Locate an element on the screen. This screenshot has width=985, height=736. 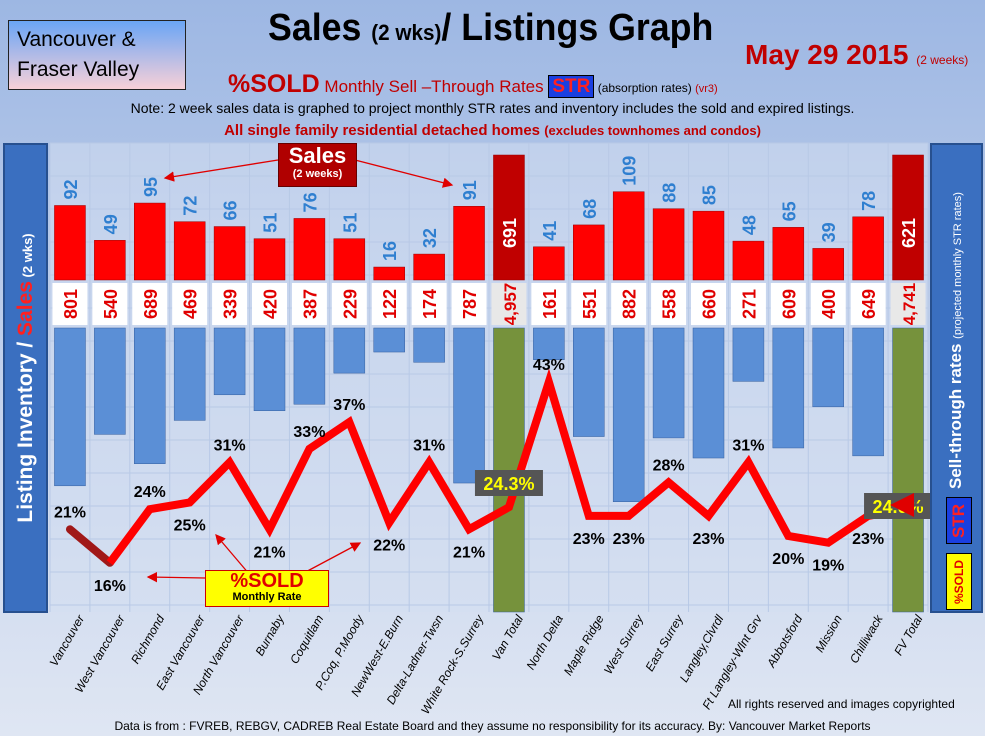
listing-value-label: 551 is located at coordinates (590, 304).